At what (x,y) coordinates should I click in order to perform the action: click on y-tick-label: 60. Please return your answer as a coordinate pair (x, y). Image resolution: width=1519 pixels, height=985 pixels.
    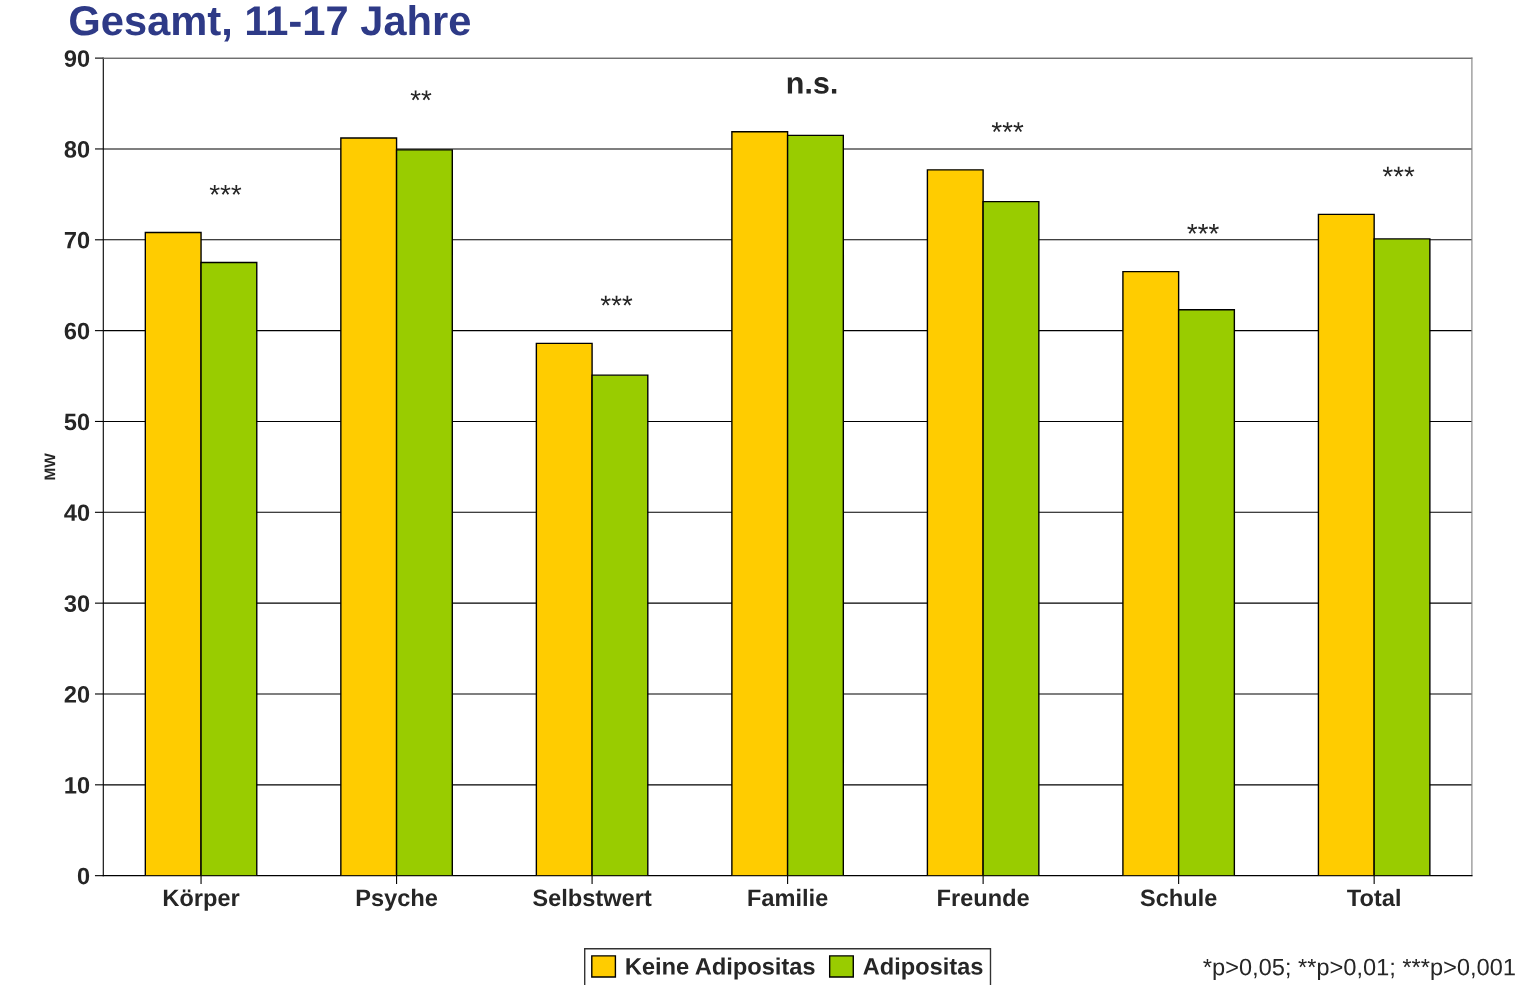
    Looking at the image, I should click on (77, 331).